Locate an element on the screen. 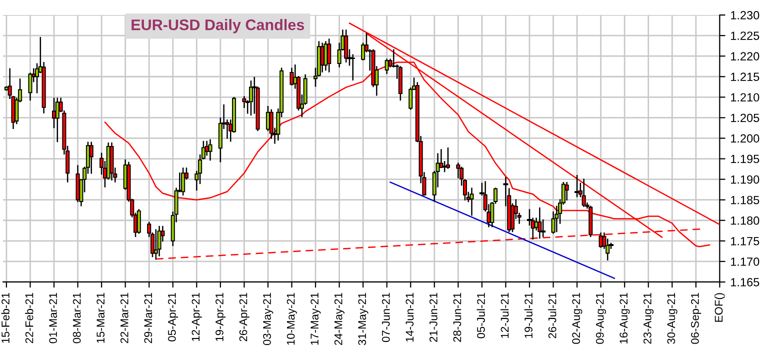  y-tick-label: 1.195 is located at coordinates (745, 159).